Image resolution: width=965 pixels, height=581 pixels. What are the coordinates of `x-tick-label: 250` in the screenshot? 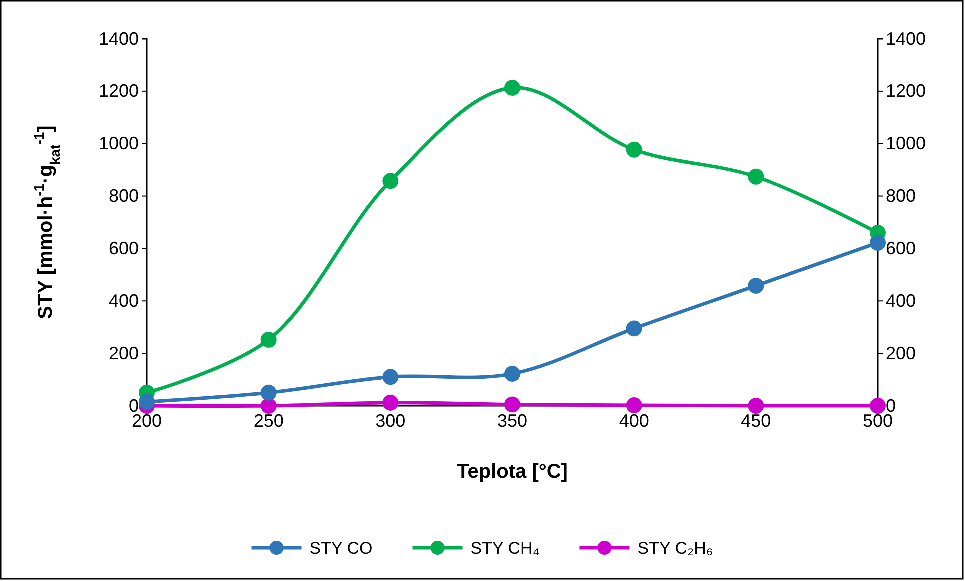 It's located at (269, 420).